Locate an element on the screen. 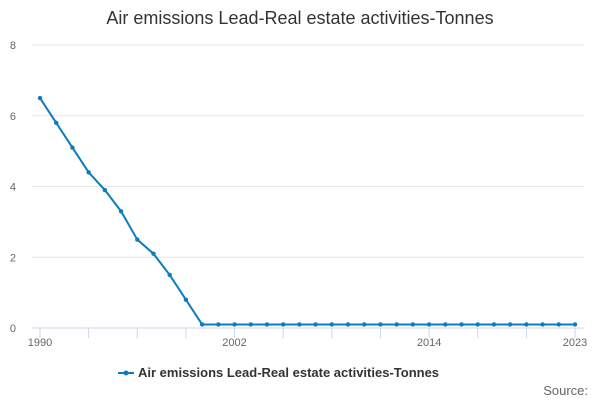  y-tick-label: 2 is located at coordinates (13, 258).